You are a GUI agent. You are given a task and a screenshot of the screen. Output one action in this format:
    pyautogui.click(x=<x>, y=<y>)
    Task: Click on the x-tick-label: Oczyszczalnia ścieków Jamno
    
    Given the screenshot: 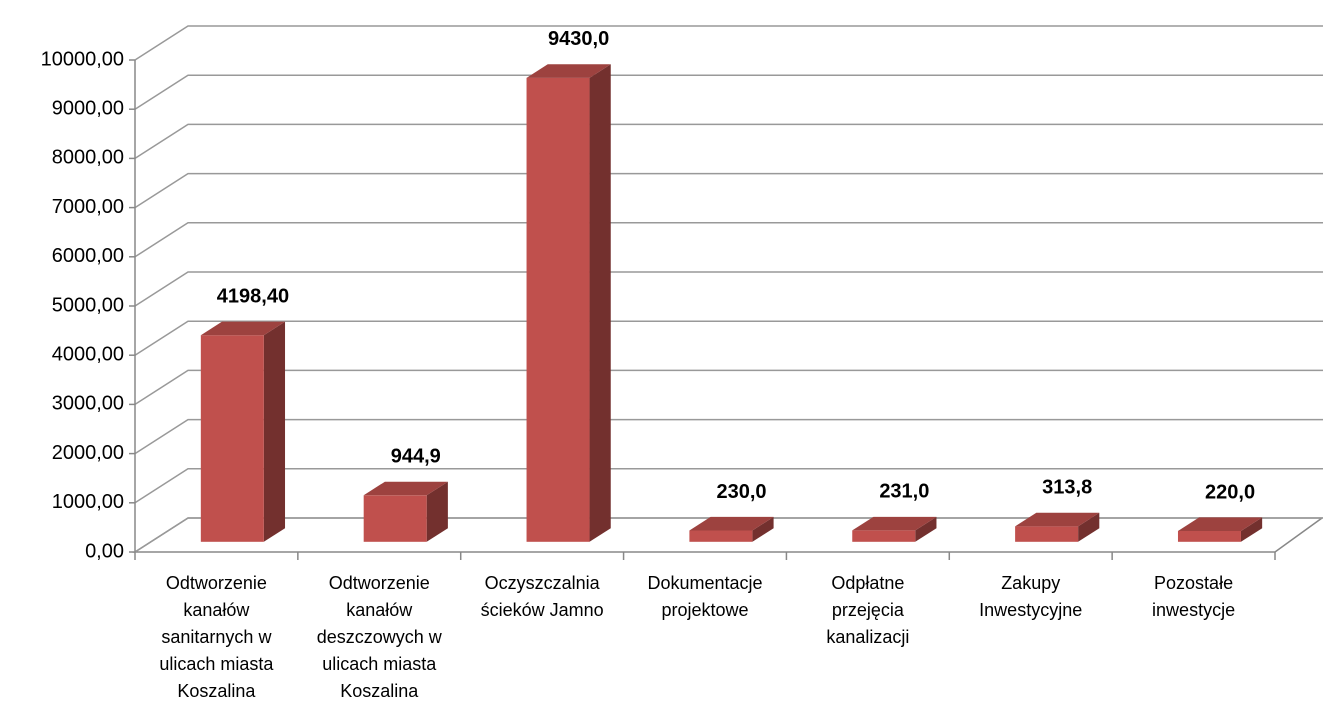 What is the action you would take?
    pyautogui.click(x=542, y=596)
    